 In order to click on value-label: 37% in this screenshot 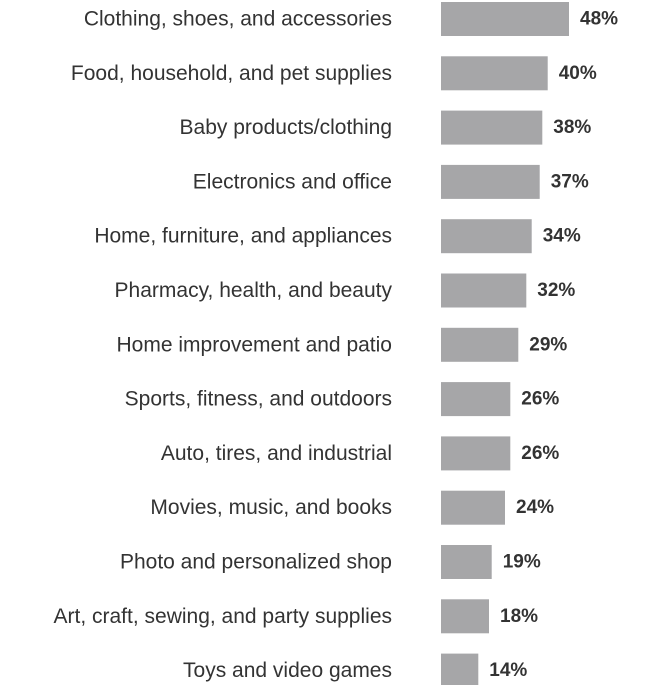, I will do `click(570, 181)`.